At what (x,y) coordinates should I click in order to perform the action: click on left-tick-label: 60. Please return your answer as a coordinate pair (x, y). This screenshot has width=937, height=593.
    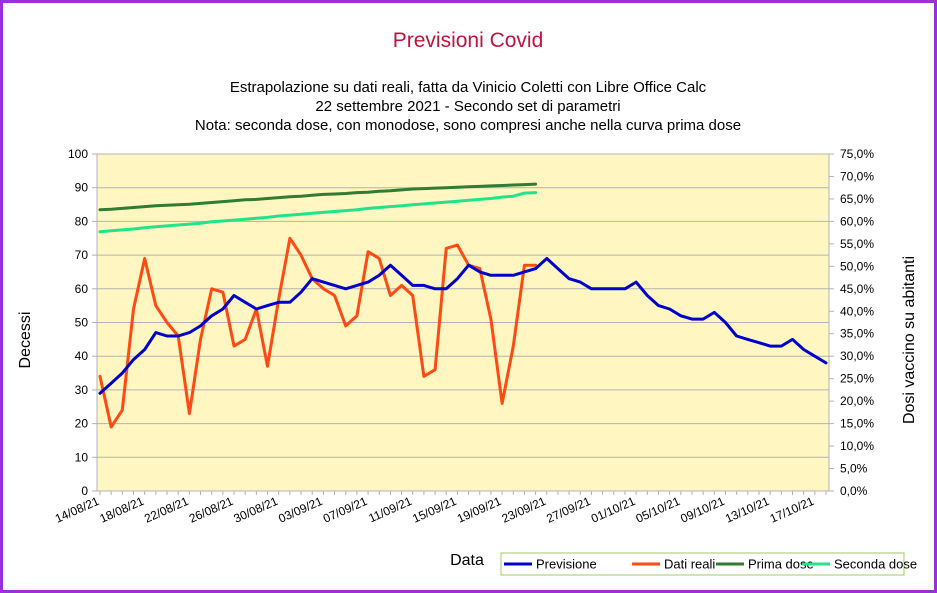
    Looking at the image, I should click on (82, 289).